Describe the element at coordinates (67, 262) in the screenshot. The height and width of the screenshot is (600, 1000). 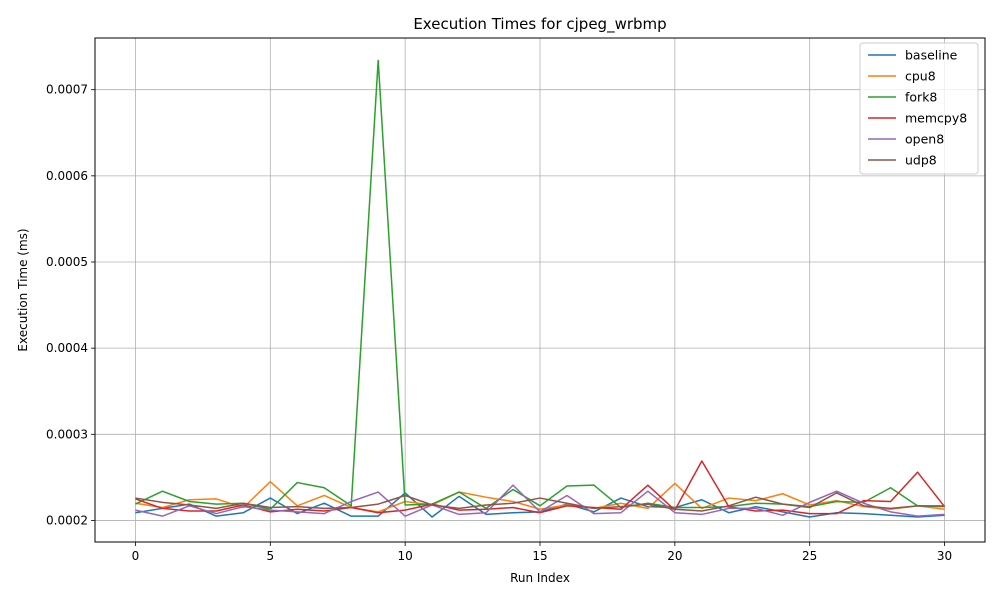
I see `y-tick-label: 0.0005` at that location.